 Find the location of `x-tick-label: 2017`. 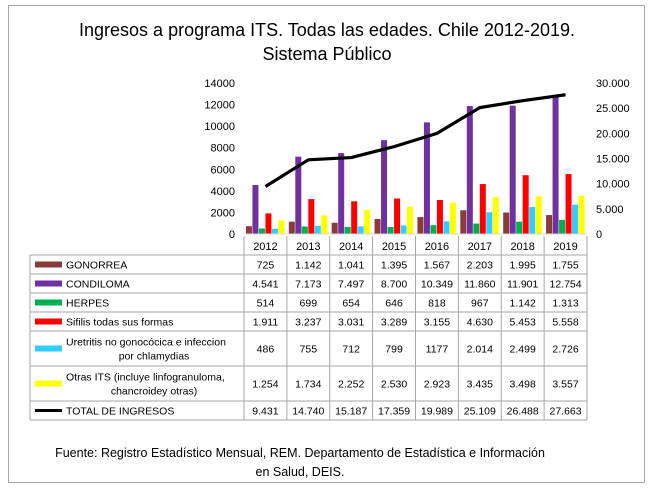

x-tick-label: 2017 is located at coordinates (480, 247).